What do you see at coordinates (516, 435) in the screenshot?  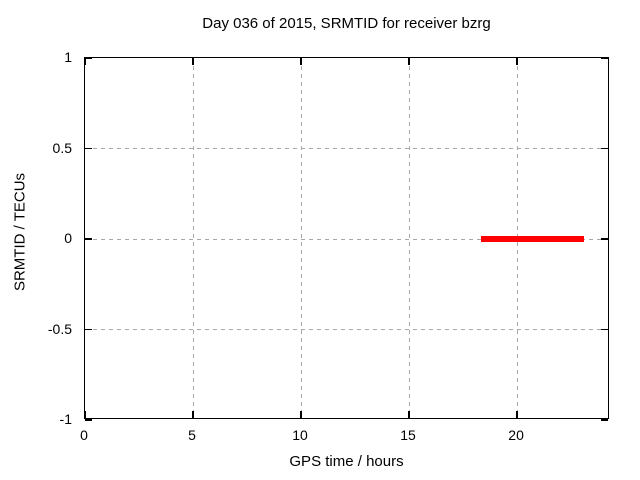 I see `x-tick-label: 20` at bounding box center [516, 435].